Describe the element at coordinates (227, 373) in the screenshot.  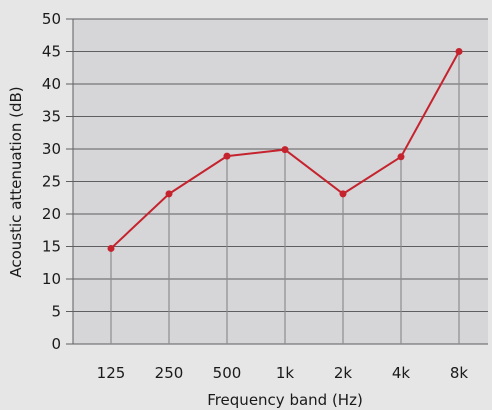
I see `x-tick-label: 500` at that location.